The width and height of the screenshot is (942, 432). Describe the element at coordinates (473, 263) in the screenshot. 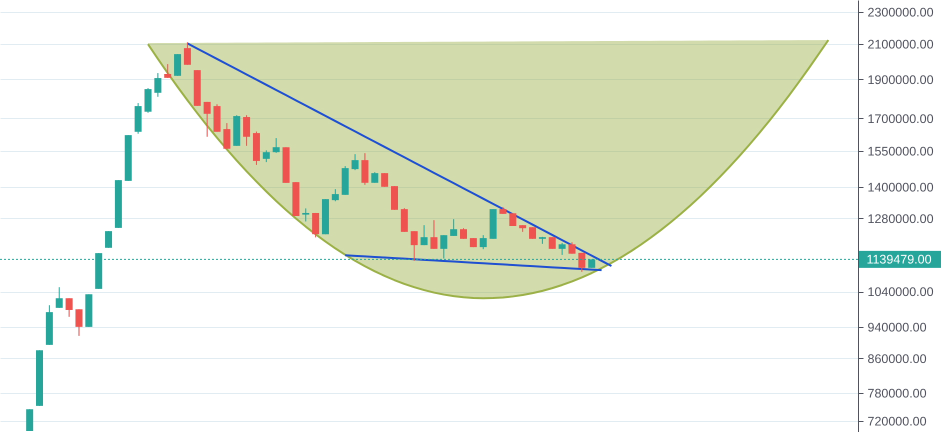

I see `line-series` at that location.